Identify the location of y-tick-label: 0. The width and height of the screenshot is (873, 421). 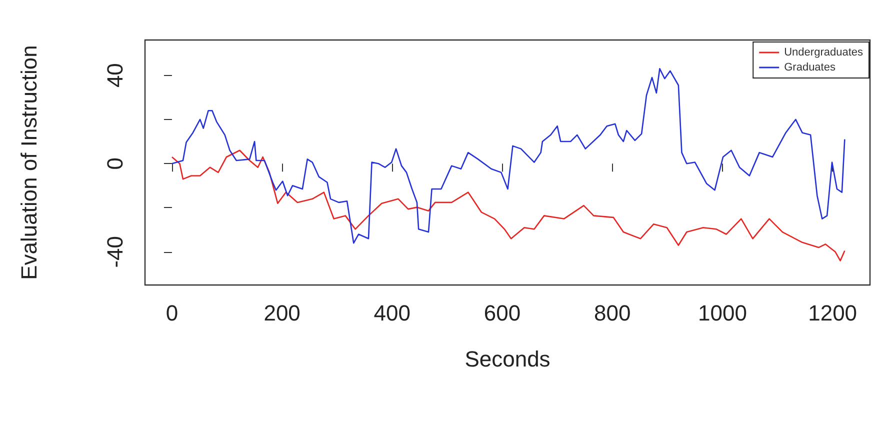
(115, 163).